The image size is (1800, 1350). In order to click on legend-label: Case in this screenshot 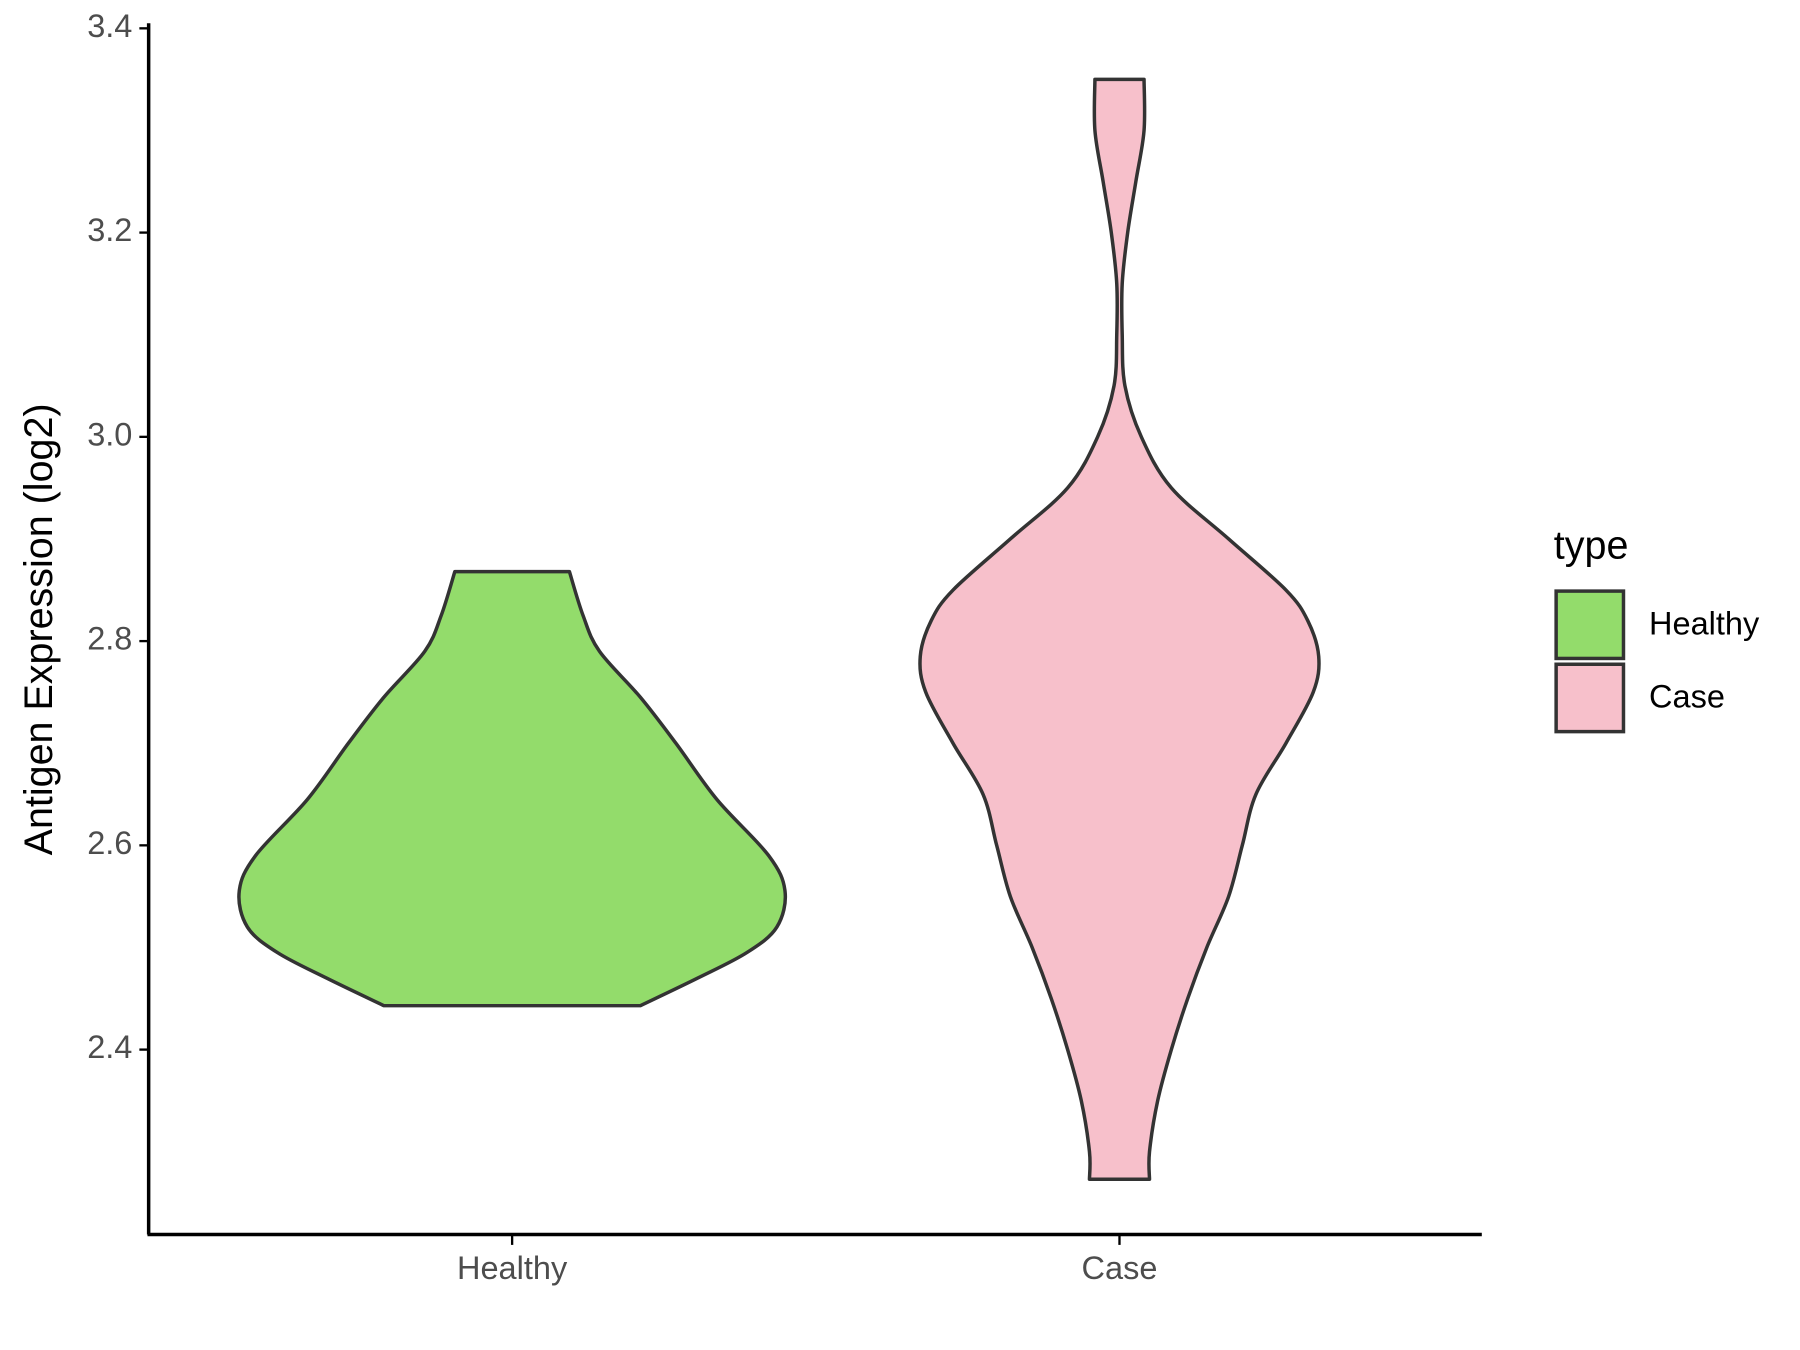, I will do `click(1687, 697)`.